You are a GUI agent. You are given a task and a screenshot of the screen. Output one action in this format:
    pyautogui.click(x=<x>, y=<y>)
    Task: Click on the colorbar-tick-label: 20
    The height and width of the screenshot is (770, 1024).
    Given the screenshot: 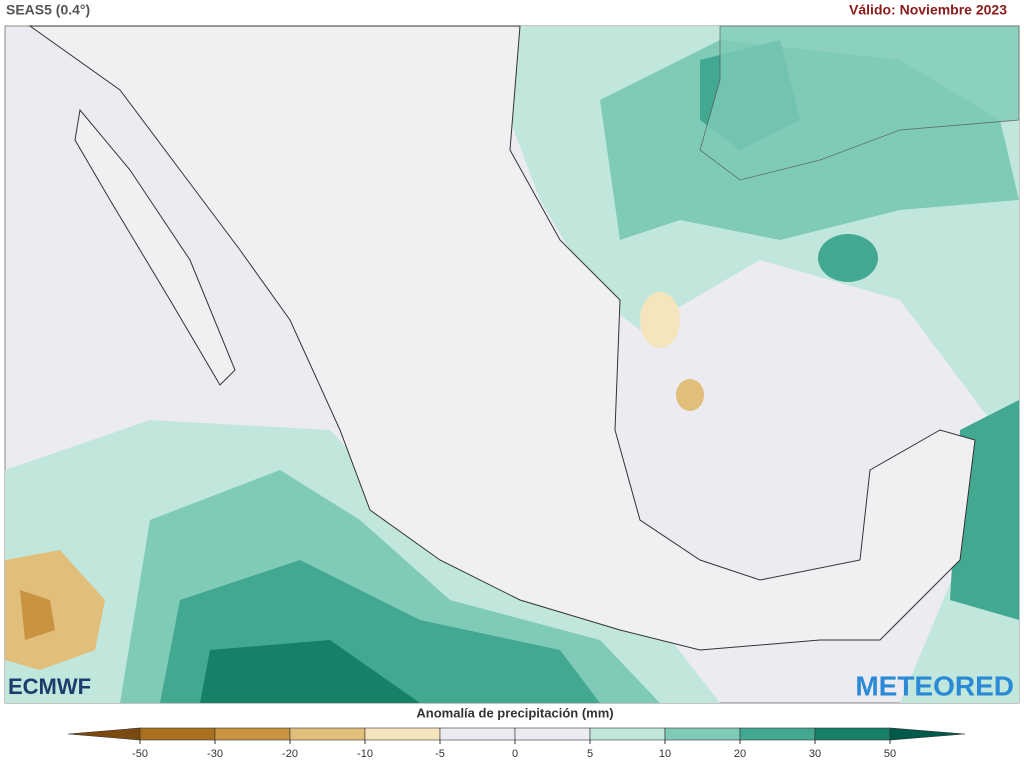 What is the action you would take?
    pyautogui.click(x=740, y=754)
    